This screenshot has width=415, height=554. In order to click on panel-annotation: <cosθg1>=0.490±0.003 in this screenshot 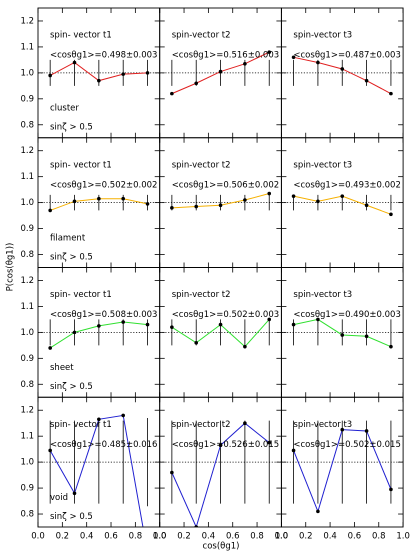, I will do `click(346, 315)`.